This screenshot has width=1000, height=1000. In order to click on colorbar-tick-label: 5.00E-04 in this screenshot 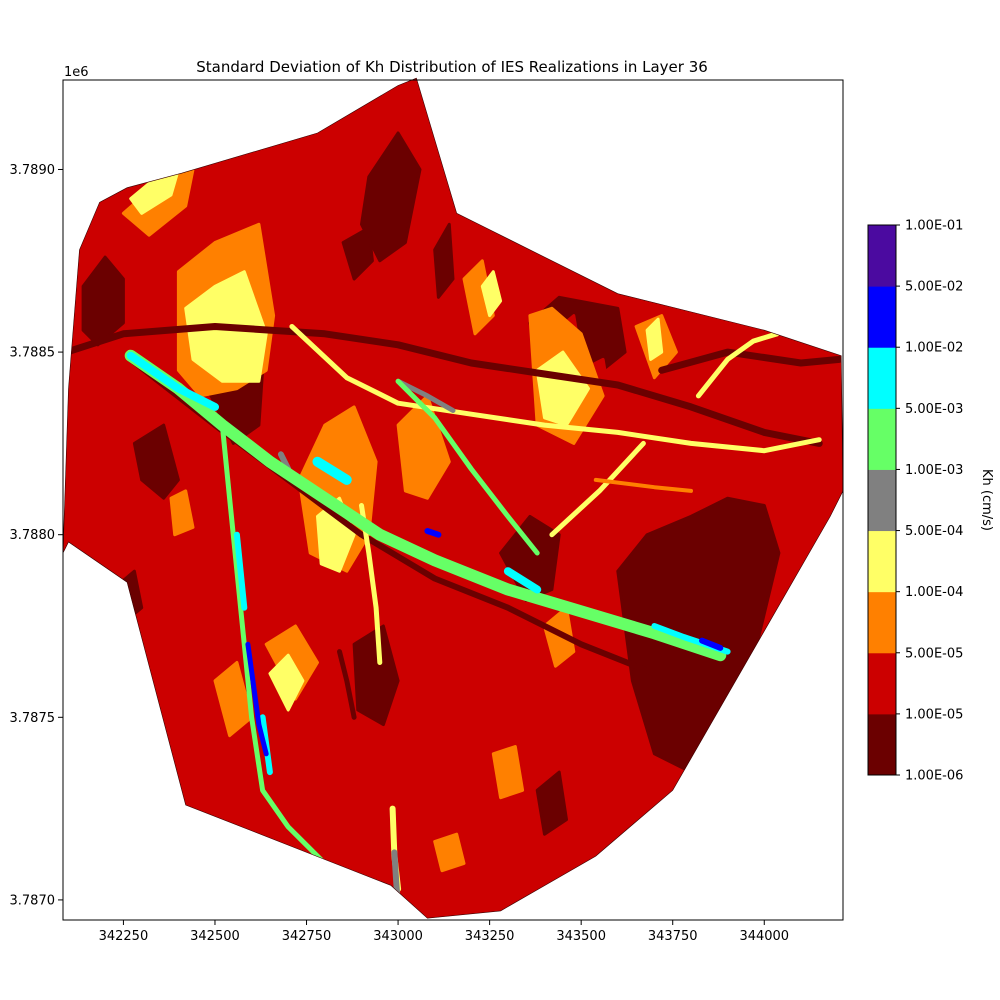, I will do `click(934, 531)`.